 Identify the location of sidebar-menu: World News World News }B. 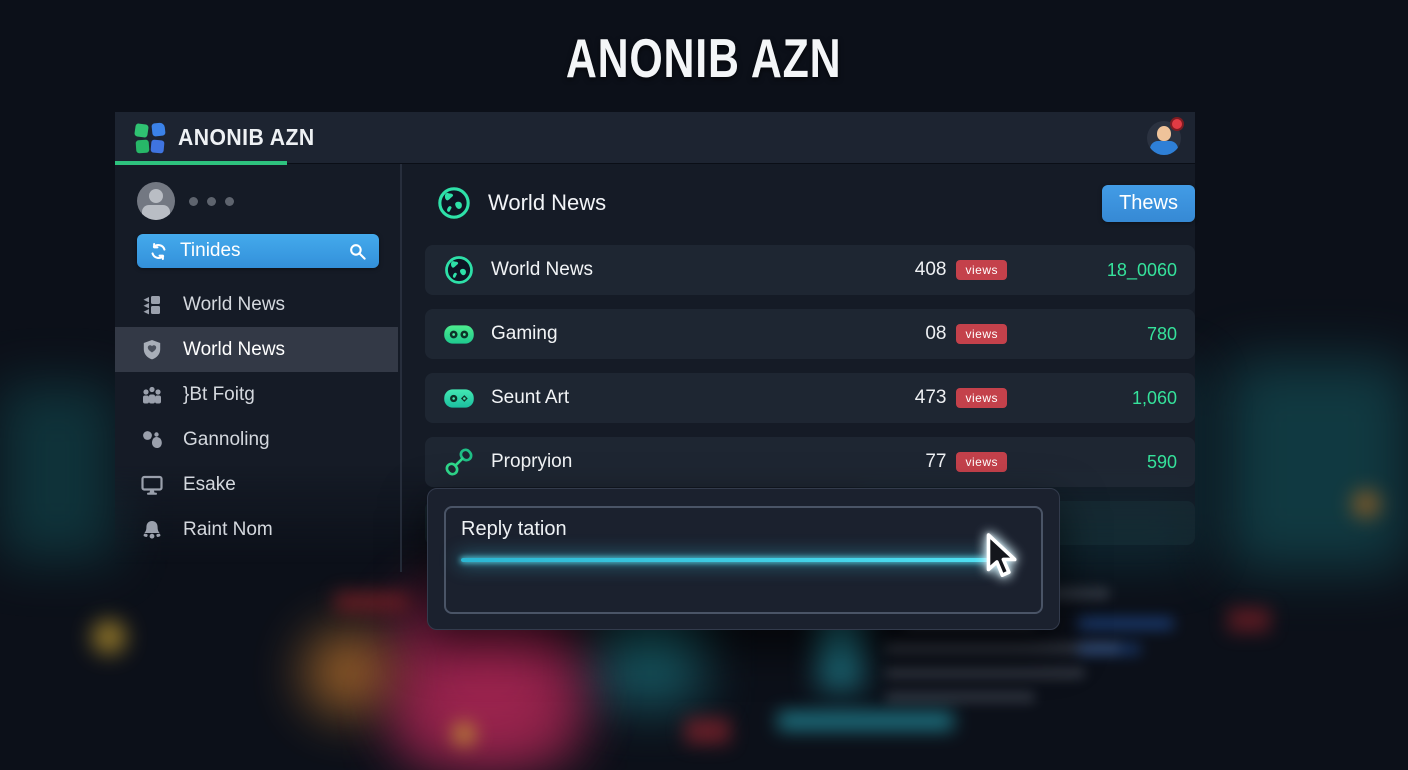
(257, 417).